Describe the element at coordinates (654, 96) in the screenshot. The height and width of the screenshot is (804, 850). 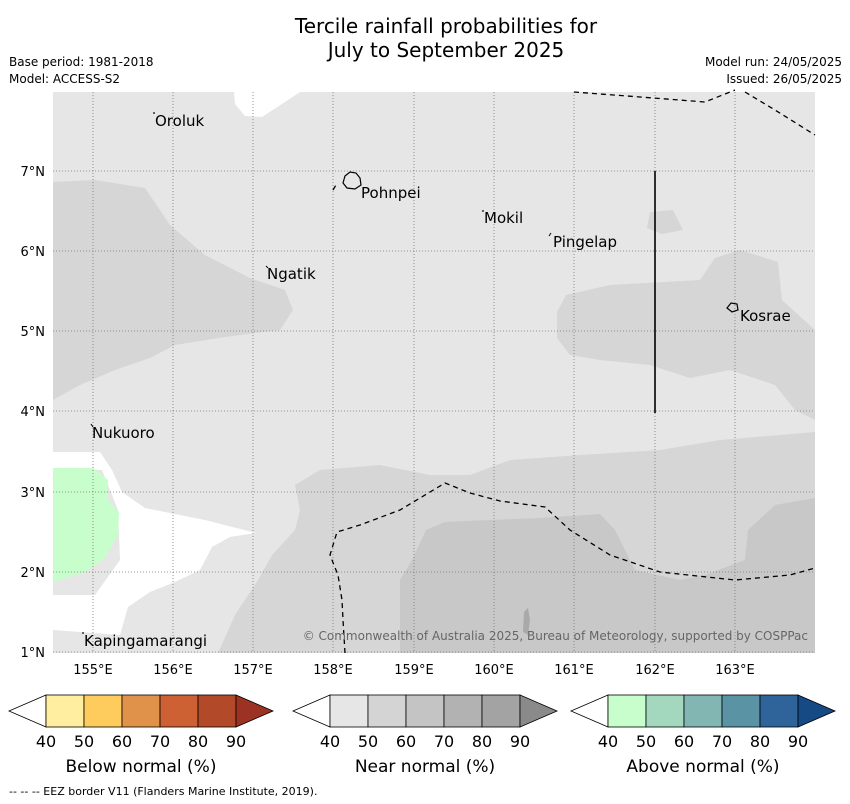
I see `eez-border-north` at that location.